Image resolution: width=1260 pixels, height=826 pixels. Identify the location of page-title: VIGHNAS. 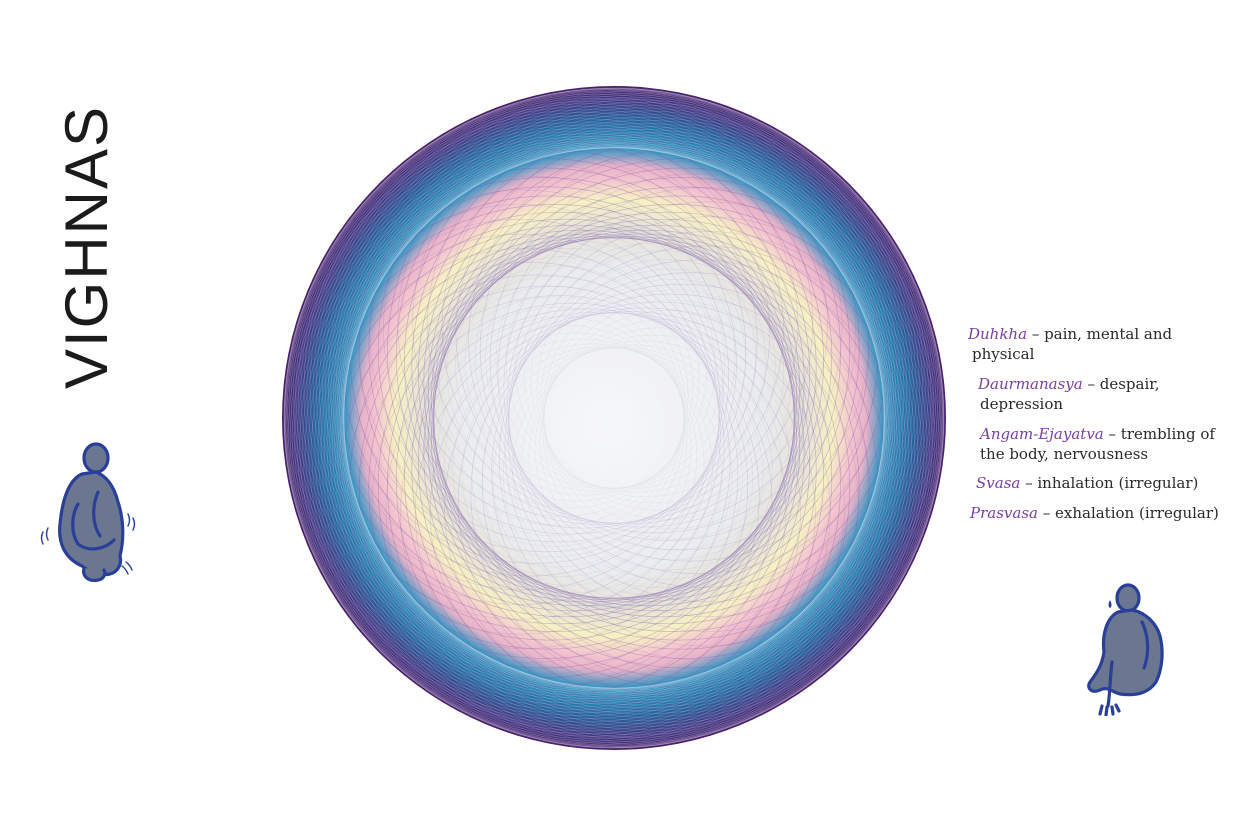
(86, 247).